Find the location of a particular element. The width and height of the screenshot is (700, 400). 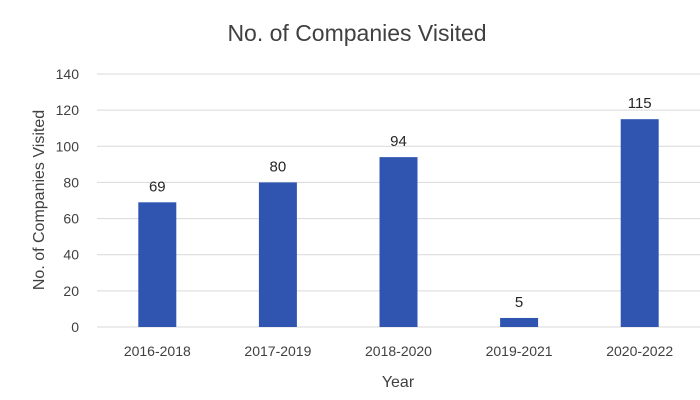

y-tick-label: 120 is located at coordinates (68, 110).